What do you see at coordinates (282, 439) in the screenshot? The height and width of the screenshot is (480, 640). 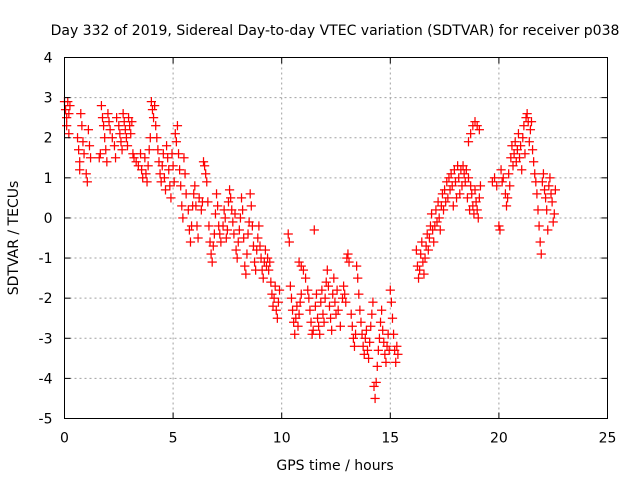 I see `x-tick-label: 10` at bounding box center [282, 439].